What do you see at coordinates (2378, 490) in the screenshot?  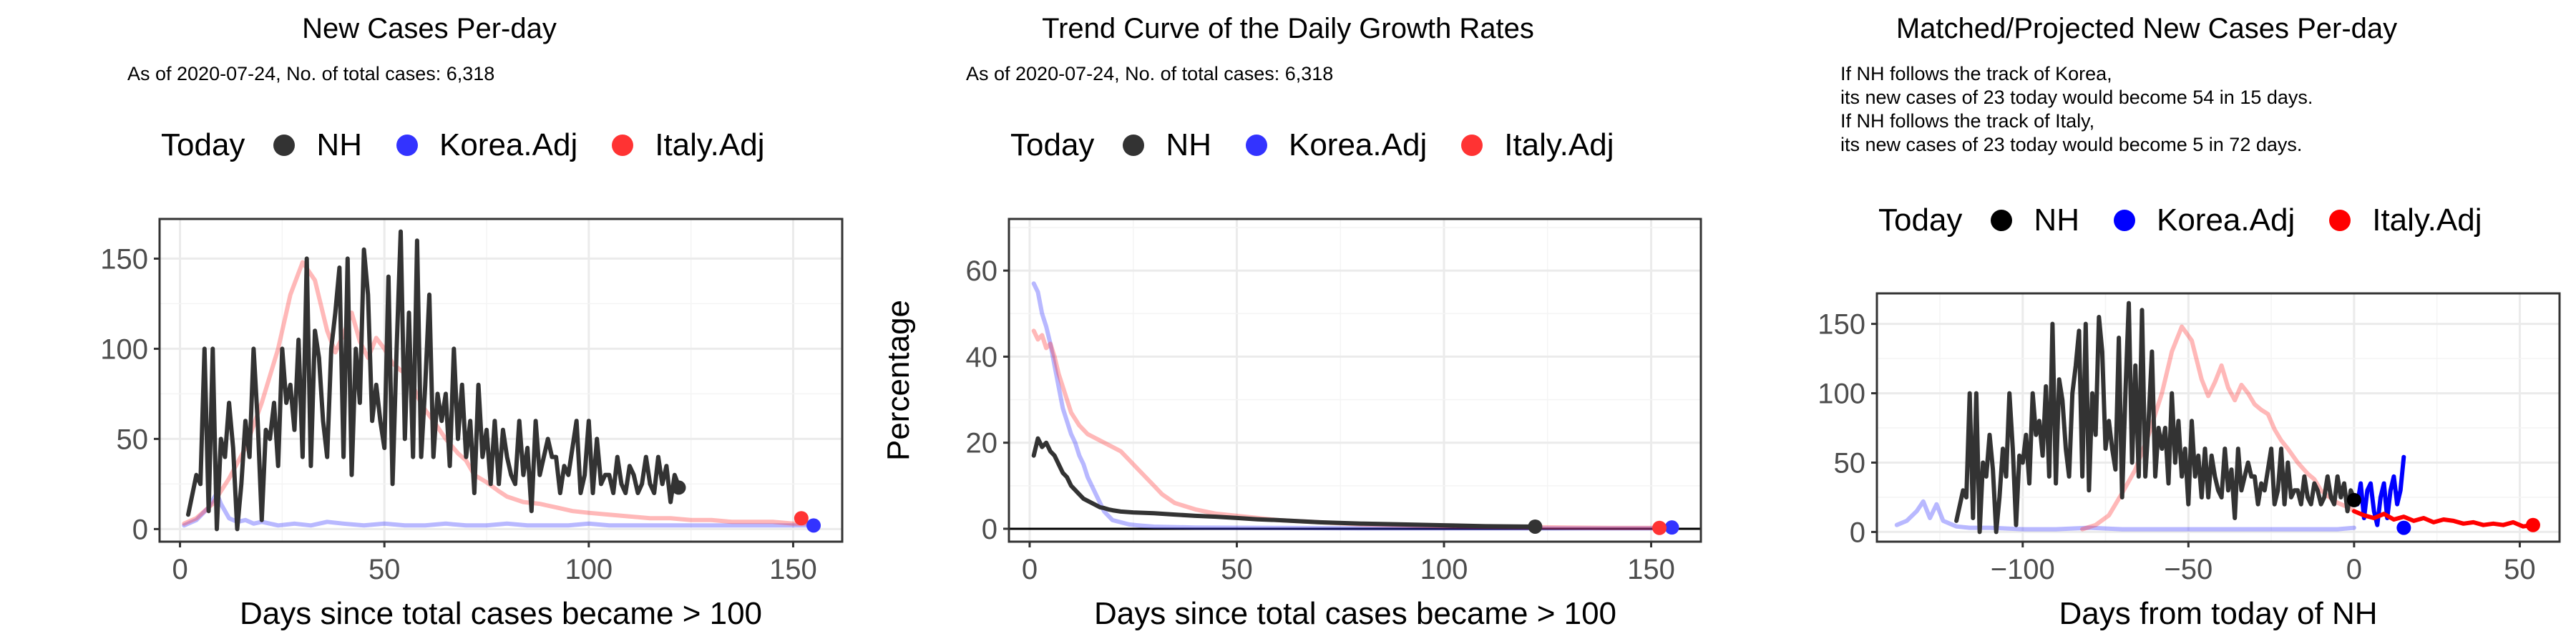 I see `series-line-korea-adj-projected-` at bounding box center [2378, 490].